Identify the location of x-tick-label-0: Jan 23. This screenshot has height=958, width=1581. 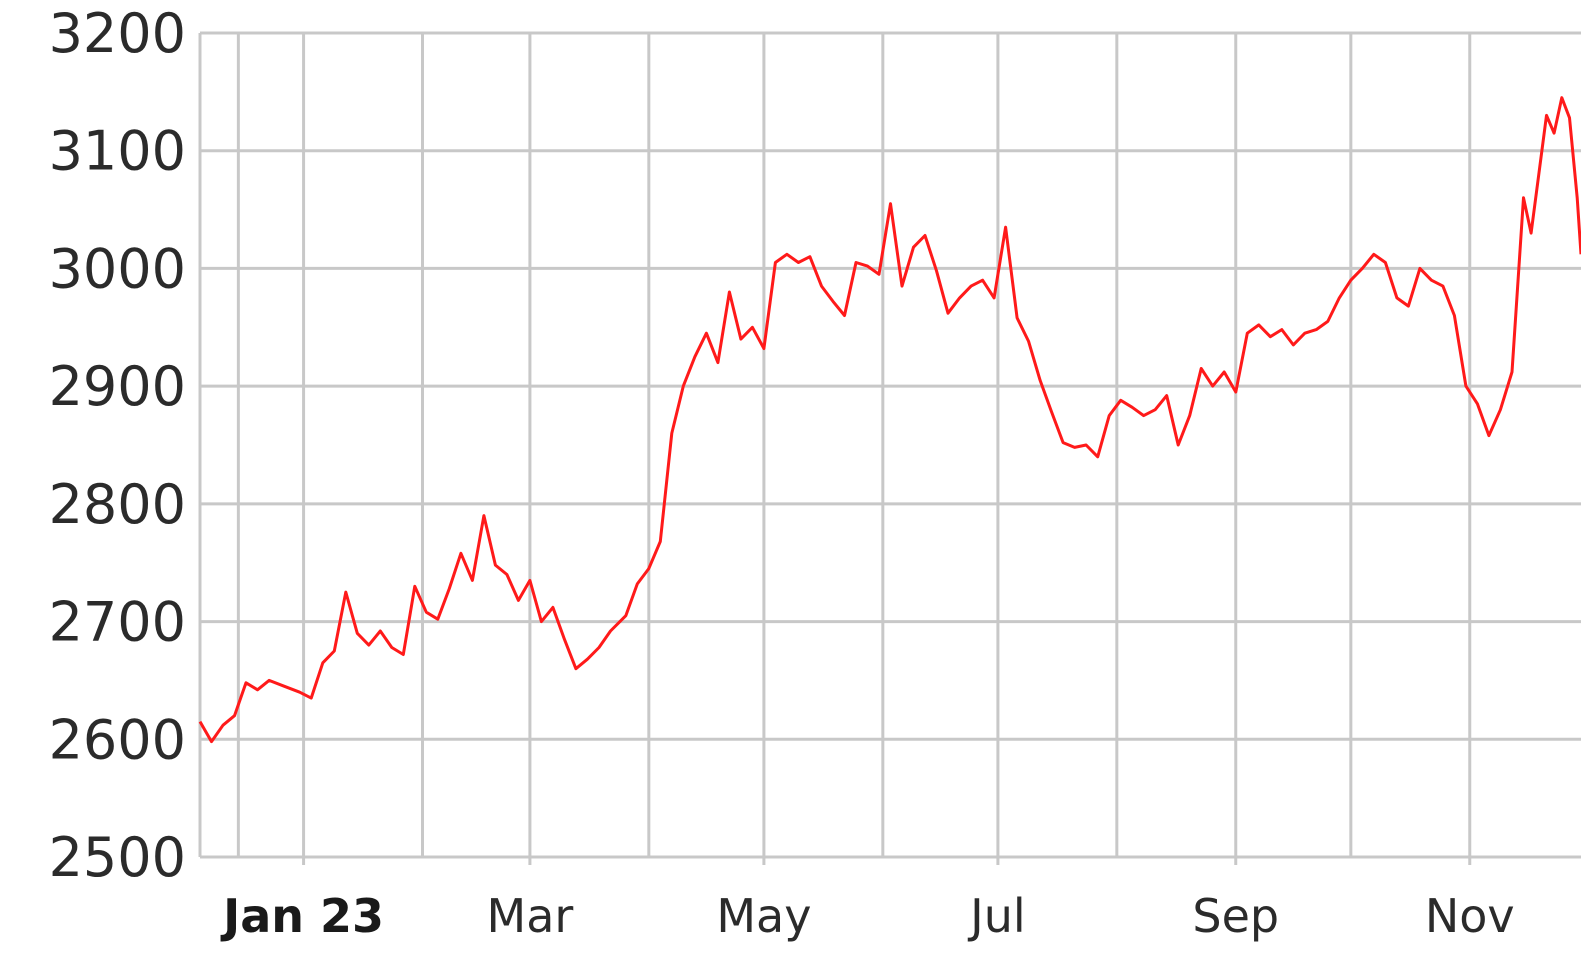
(302, 916).